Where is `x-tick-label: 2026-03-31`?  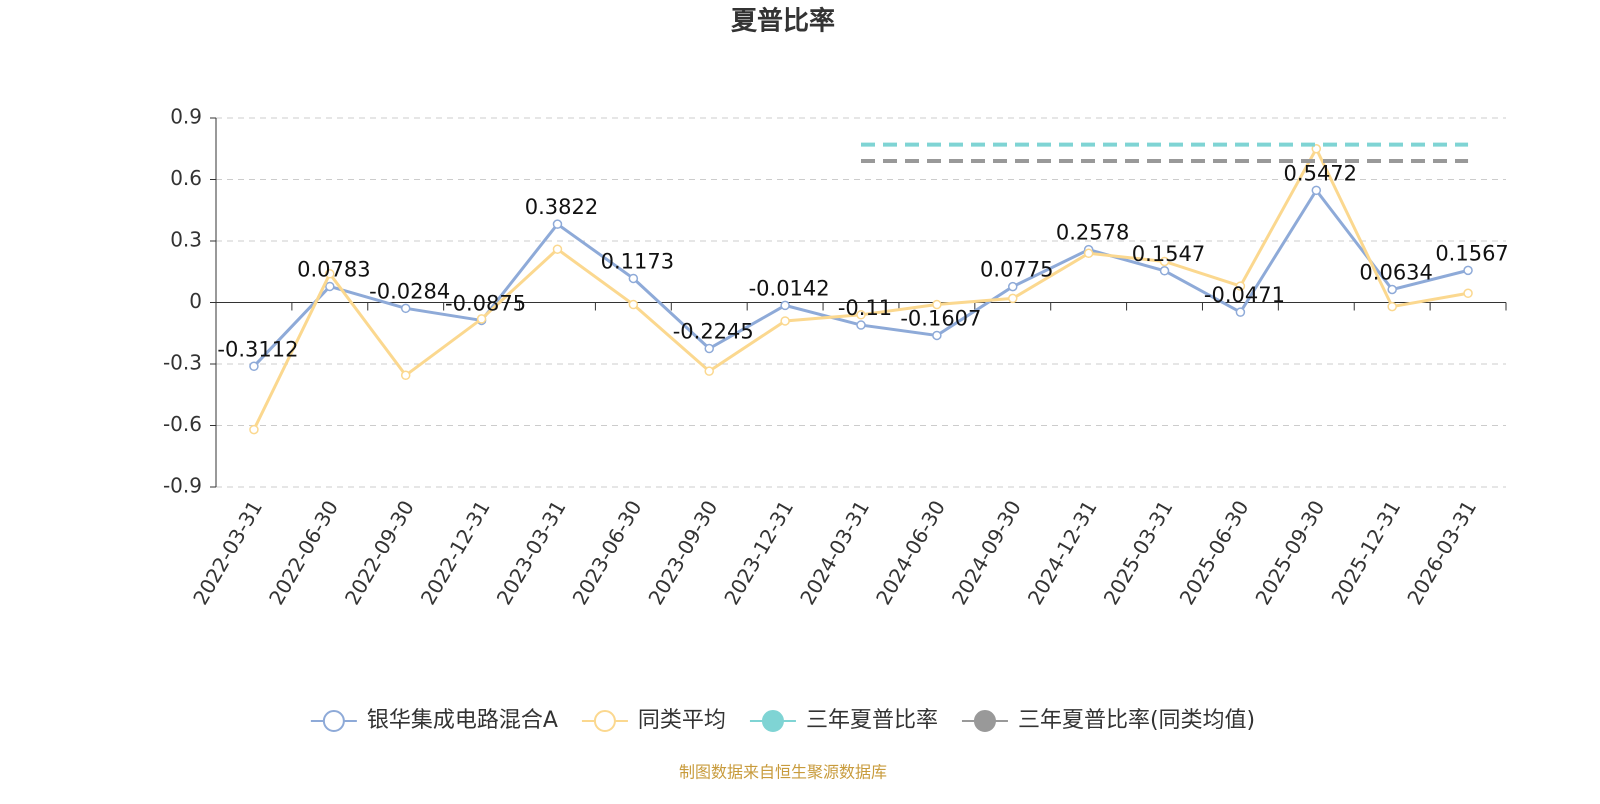
x-tick-label: 2026-03-31 is located at coordinates (1441, 552).